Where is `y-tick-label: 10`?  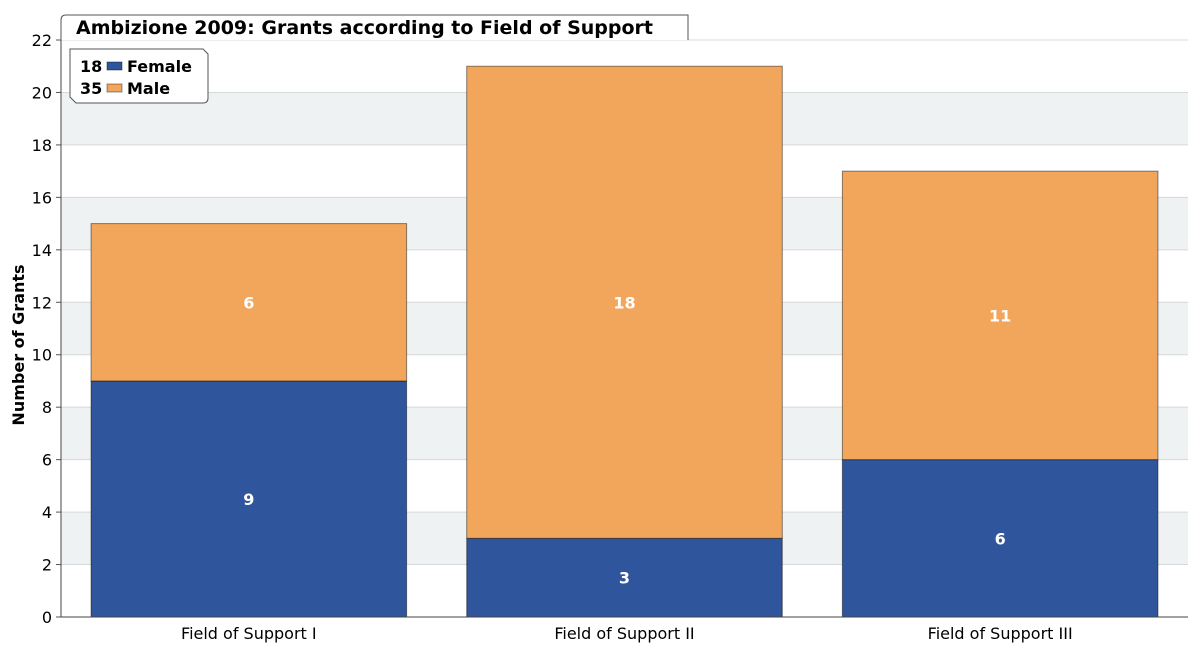 y-tick-label: 10 is located at coordinates (42, 355).